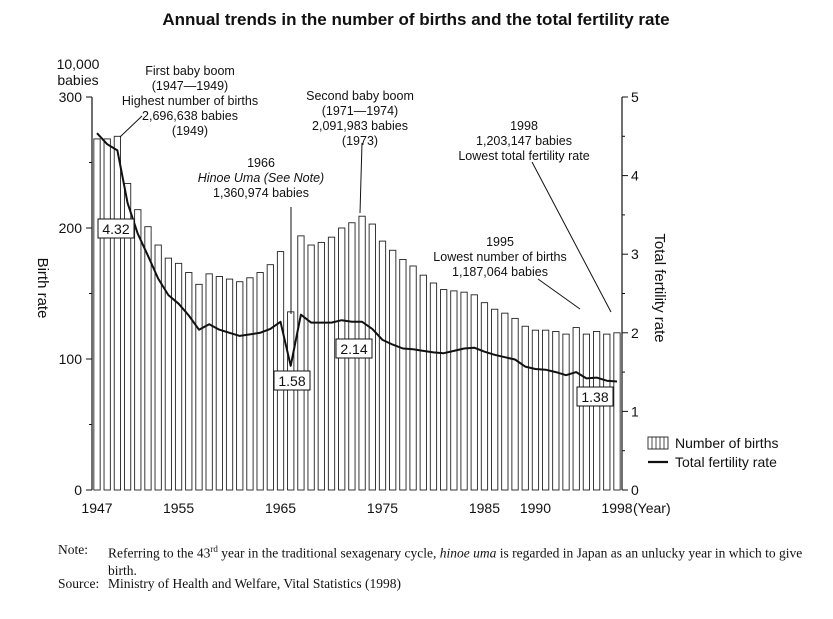  What do you see at coordinates (360, 126) in the screenshot?
I see `annotation-line: 2,091,983 babies` at bounding box center [360, 126].